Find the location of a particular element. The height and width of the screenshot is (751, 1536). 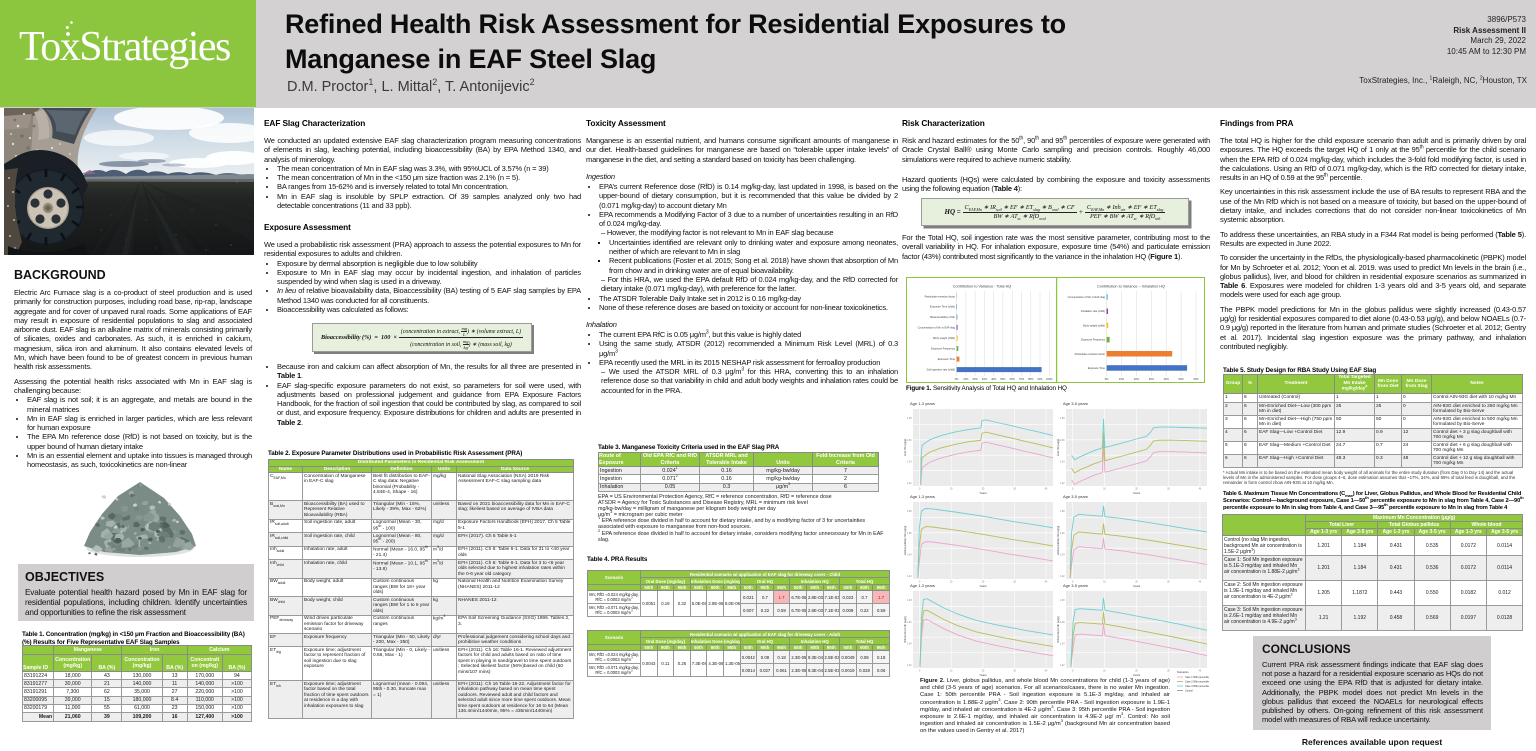

svg-text:Contribution to Variance – Inh: Contribution to Variance – Inhalation HQ is located at coordinates (1131, 287).